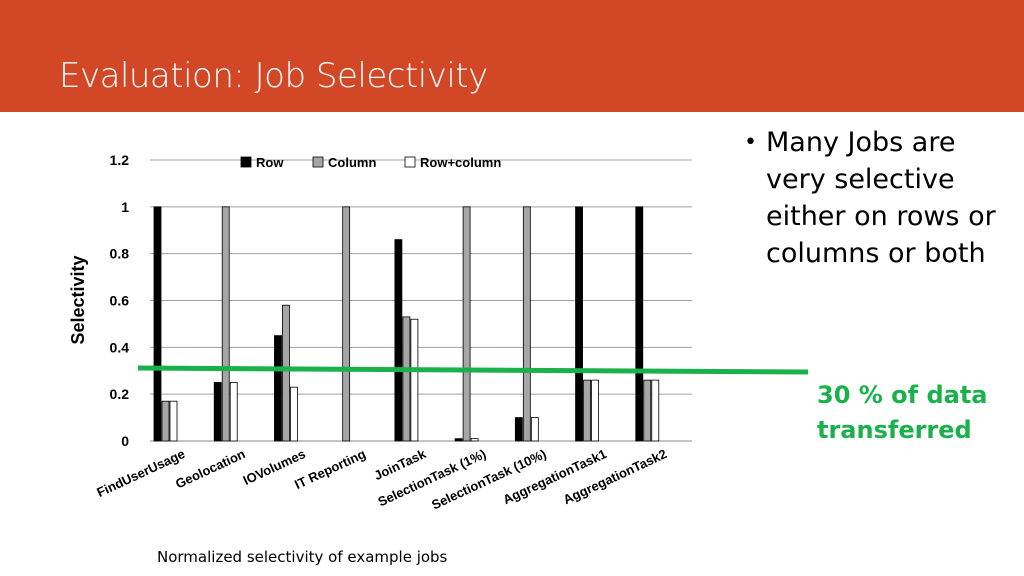 The height and width of the screenshot is (576, 1024). I want to click on y-tick-label: 1.2, so click(120, 160).